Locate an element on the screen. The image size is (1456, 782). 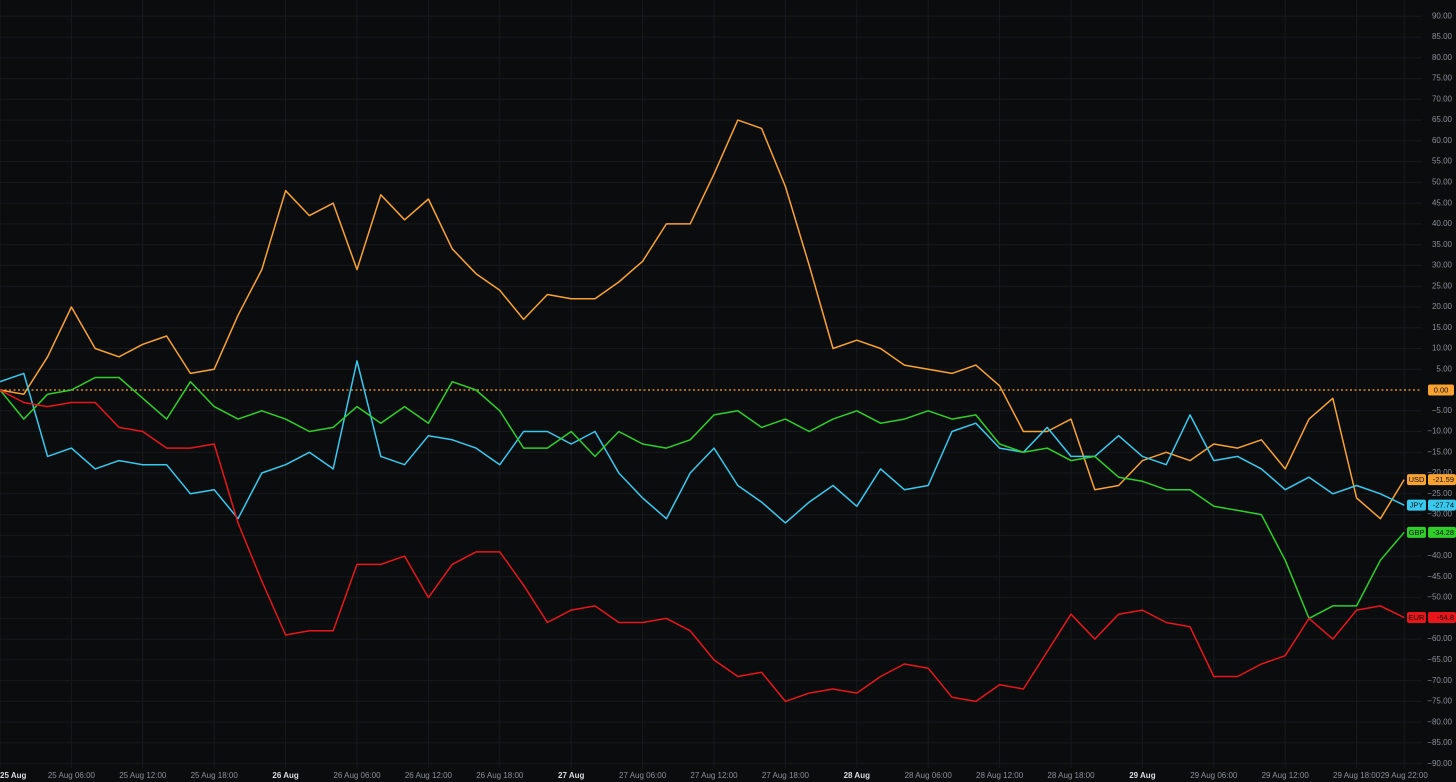
legend-label: EUR is located at coordinates (1417, 617).